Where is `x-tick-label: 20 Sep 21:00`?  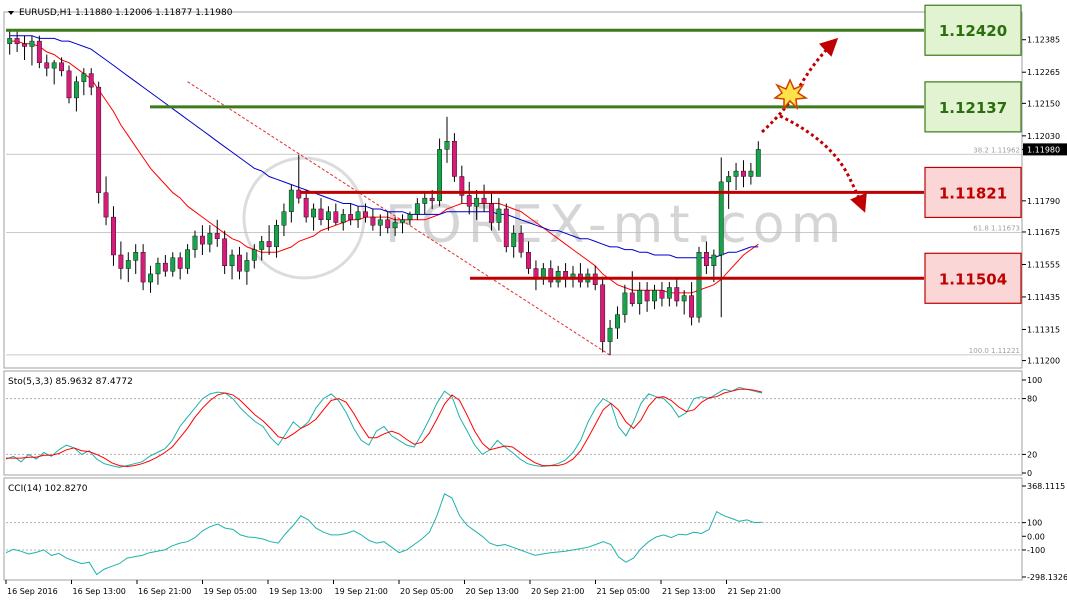
x-tick-label: 20 Sep 21:00 is located at coordinates (557, 591).